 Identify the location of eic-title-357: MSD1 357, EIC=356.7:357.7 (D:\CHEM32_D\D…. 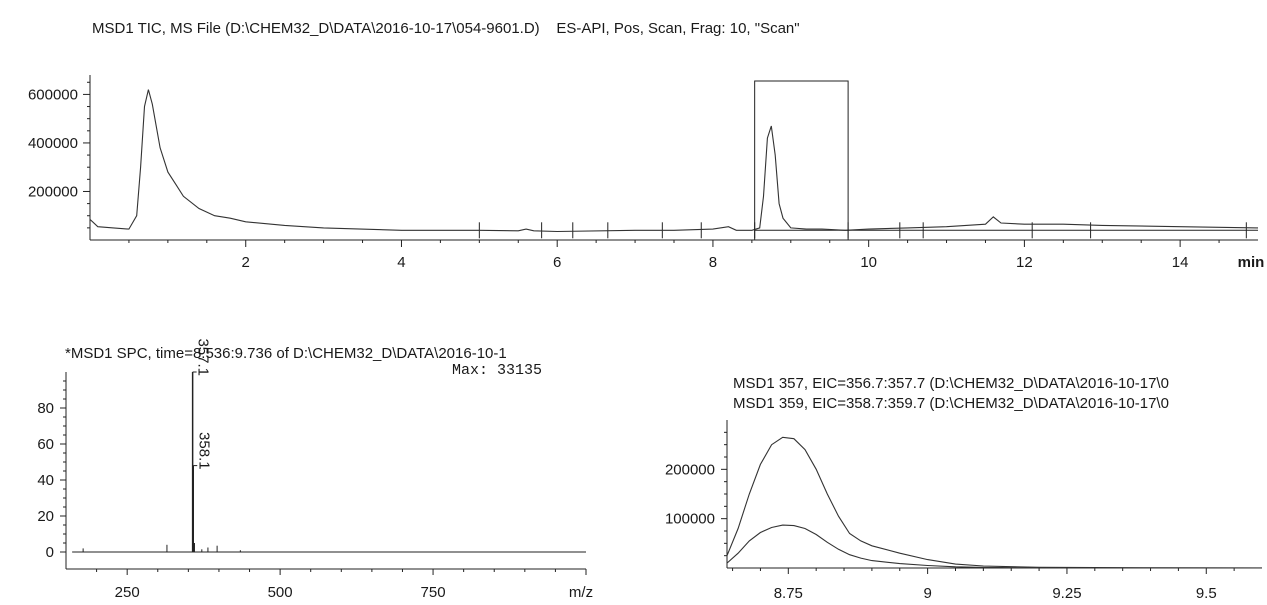
(951, 383).